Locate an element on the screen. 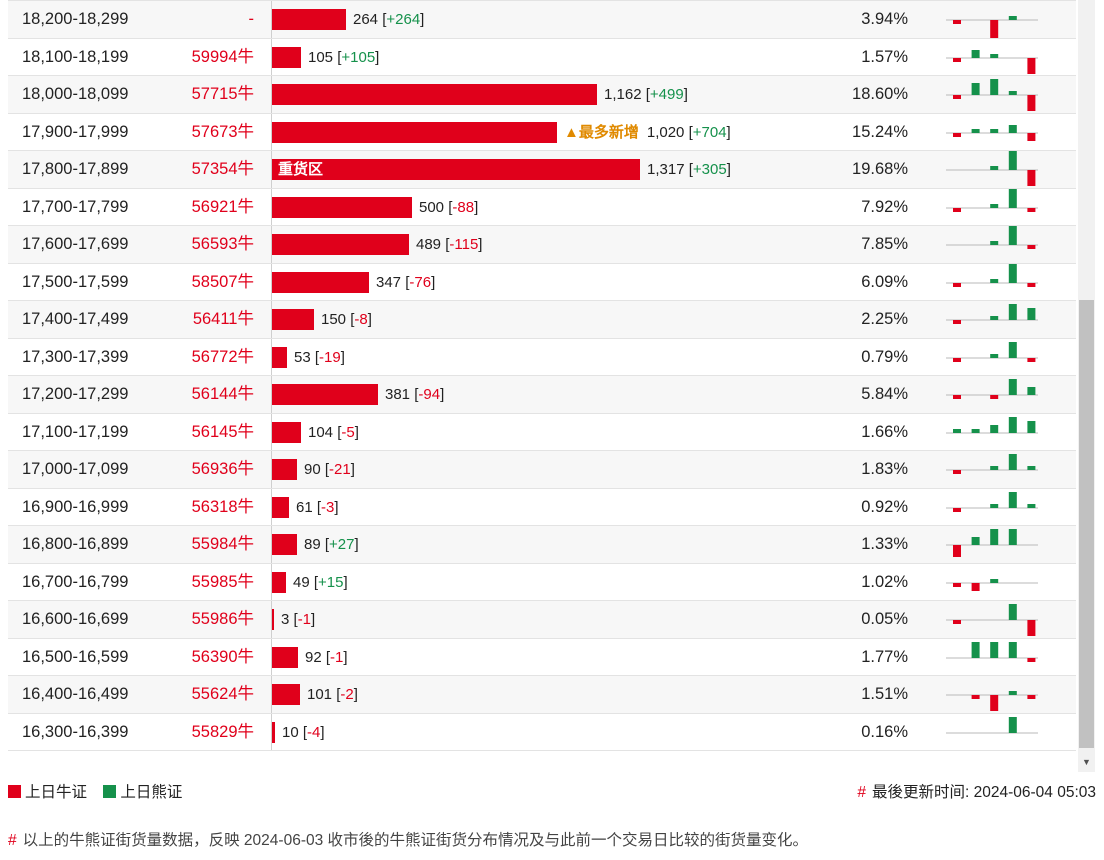  volume-value: 150 [-8] is located at coordinates (346, 319).